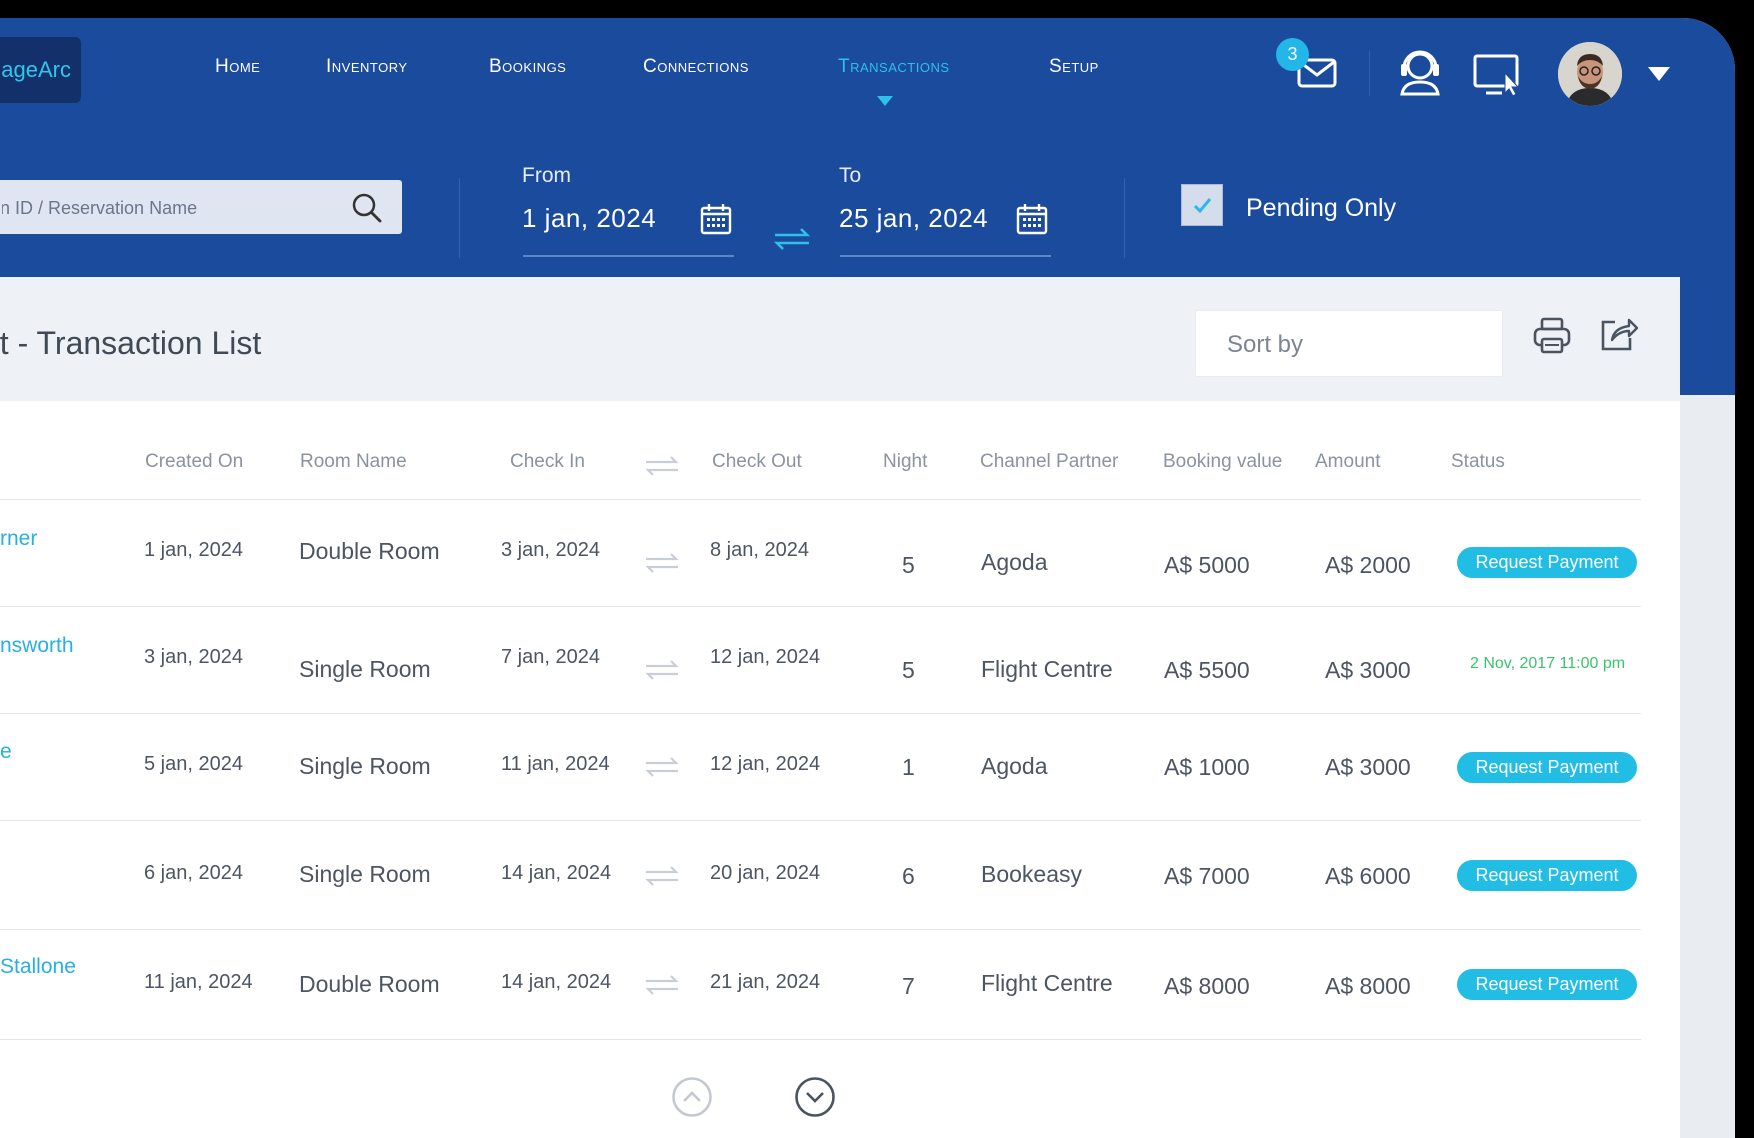 The width and height of the screenshot is (1754, 1138). What do you see at coordinates (1207, 986) in the screenshot?
I see `booking-value: A$ 8000` at bounding box center [1207, 986].